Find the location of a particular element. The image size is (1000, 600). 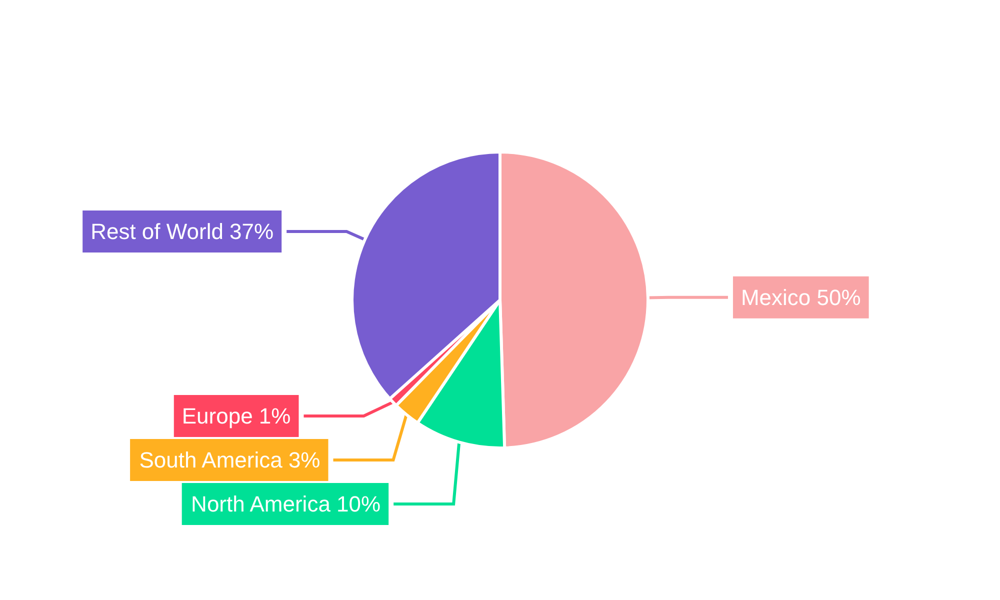

slice-label: Rest of World 37% is located at coordinates (182, 231).